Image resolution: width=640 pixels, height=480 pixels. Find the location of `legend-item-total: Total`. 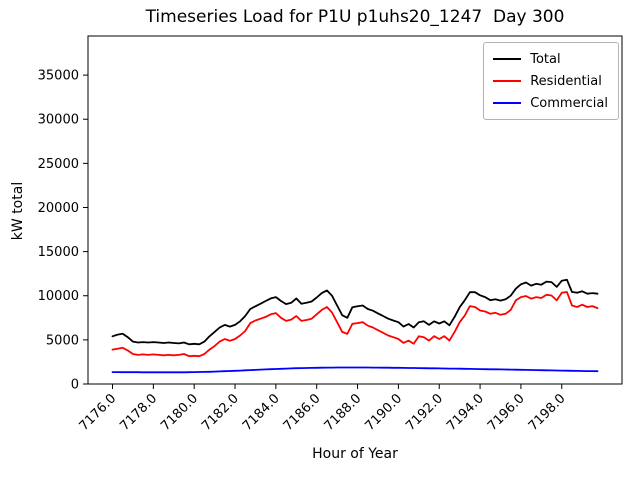

legend-item-total: Total is located at coordinates (550, 59).